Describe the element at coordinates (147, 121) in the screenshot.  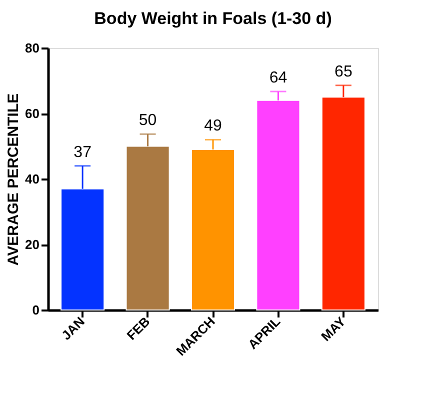
I see `data-label: 50` at that location.